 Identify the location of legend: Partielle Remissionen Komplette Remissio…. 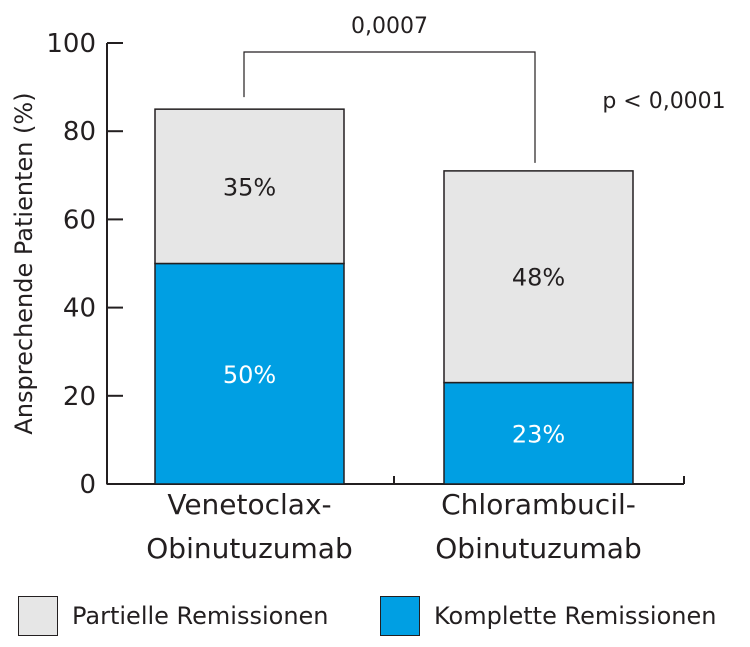
(375, 618).